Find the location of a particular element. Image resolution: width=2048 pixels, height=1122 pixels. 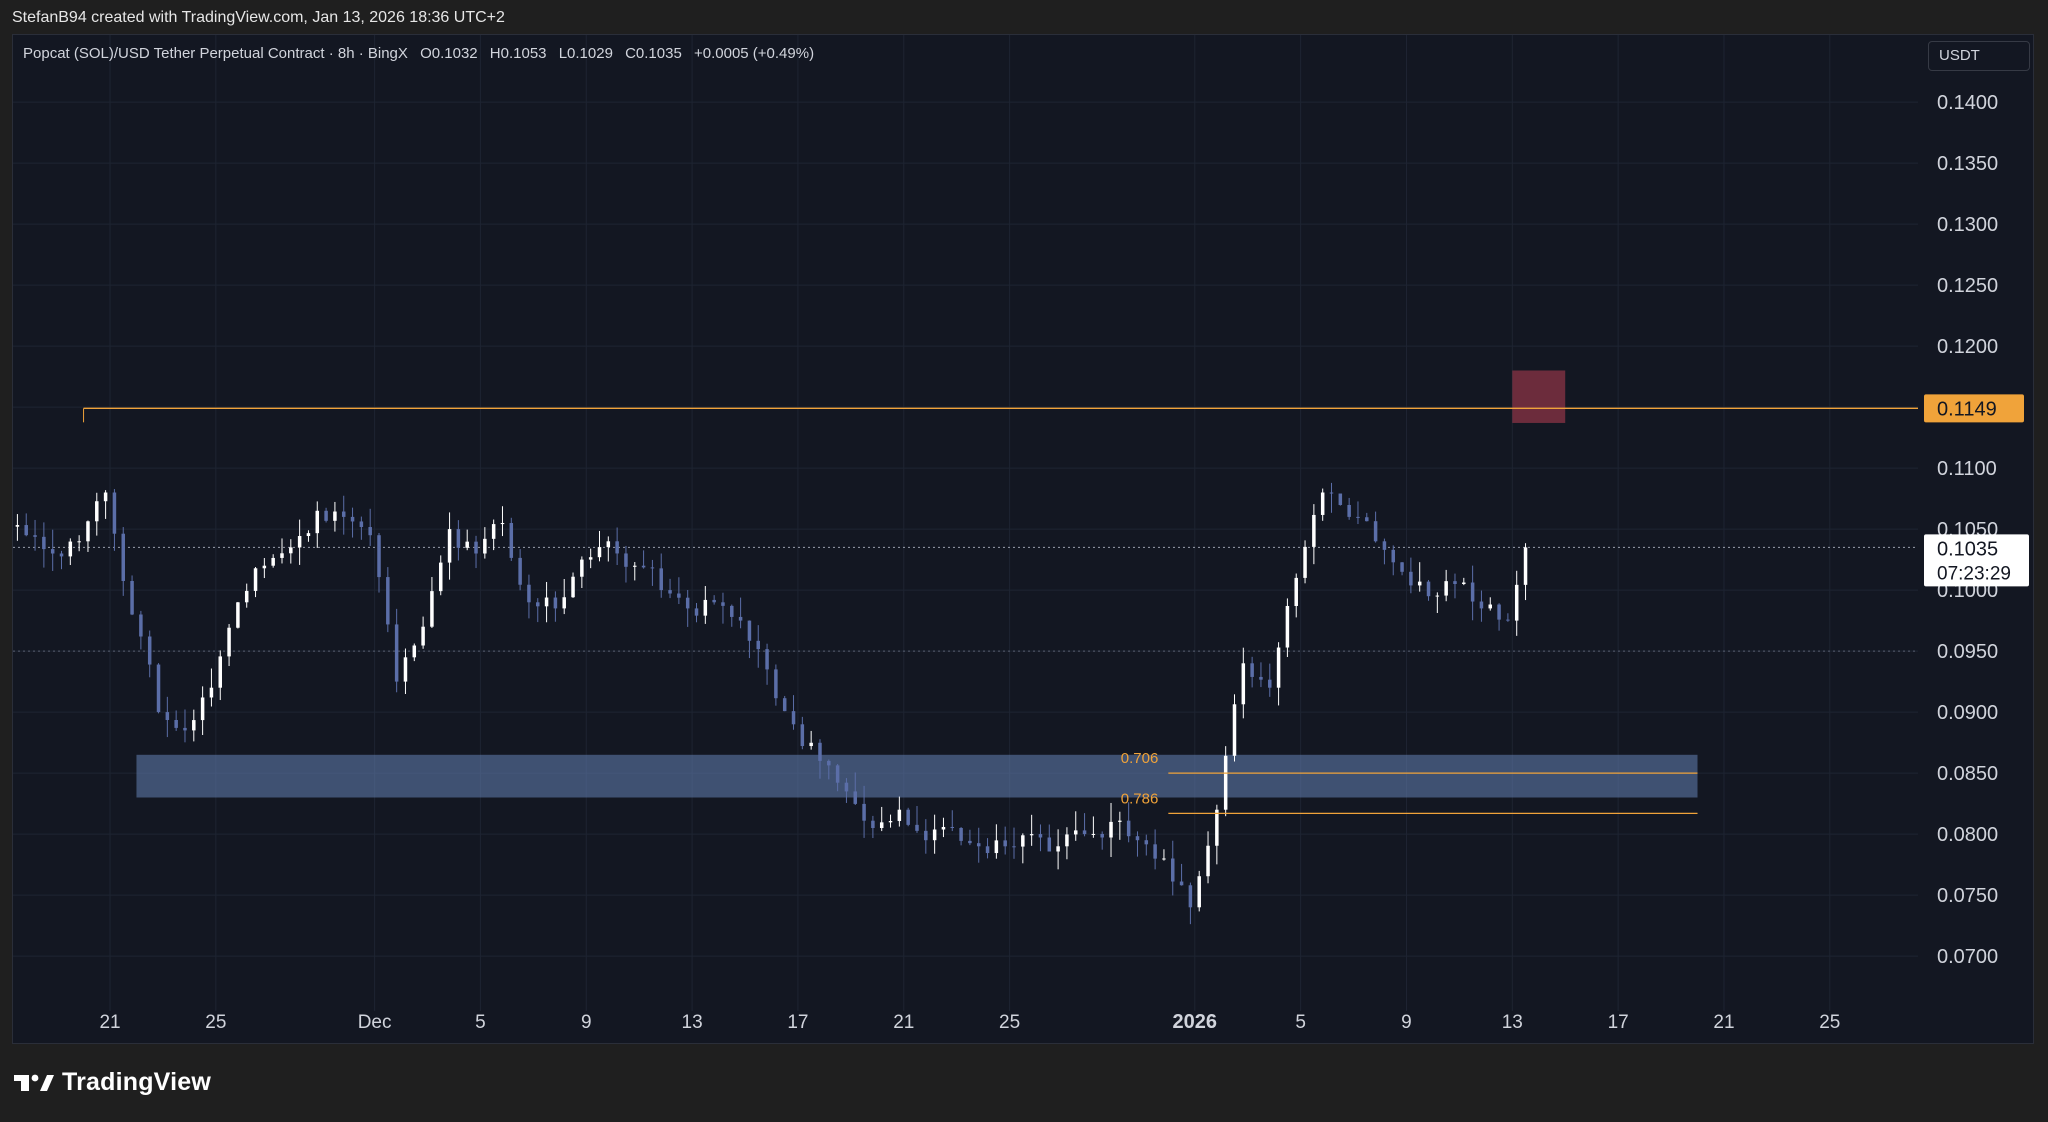

y-tick-label: 0.0800 is located at coordinates (1967, 835).